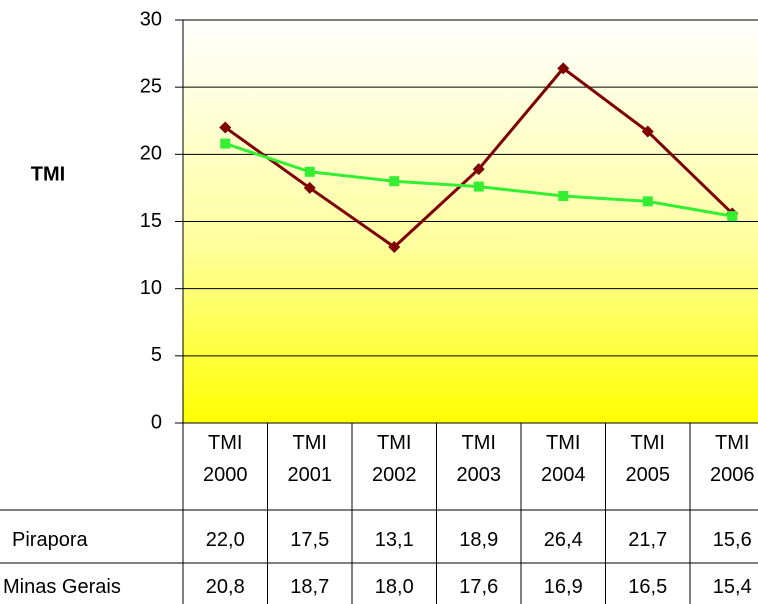 The image size is (758, 604). Describe the element at coordinates (62, 587) in the screenshot. I see `legend-label: Minas Gerais` at that location.